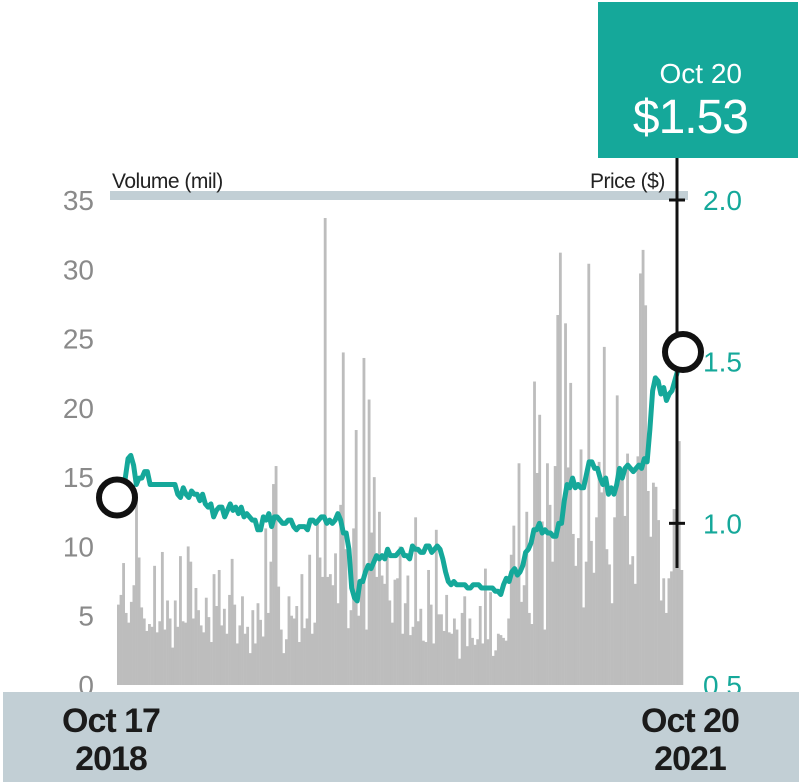  Describe the element at coordinates (690, 117) in the screenshot. I see `callout-price: $1.53` at that location.